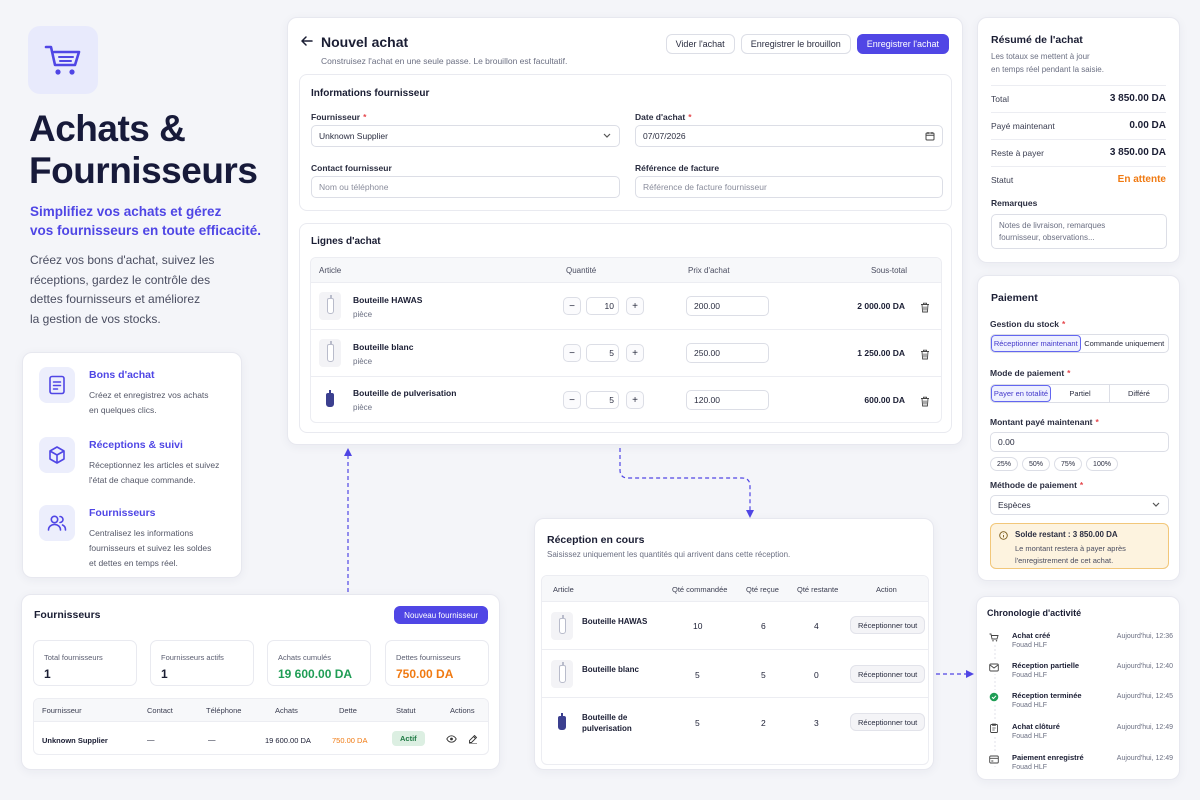 The height and width of the screenshot is (800, 1200). Describe the element at coordinates (1046, 665) in the screenshot. I see `timeline-title: Réception partielle` at that location.